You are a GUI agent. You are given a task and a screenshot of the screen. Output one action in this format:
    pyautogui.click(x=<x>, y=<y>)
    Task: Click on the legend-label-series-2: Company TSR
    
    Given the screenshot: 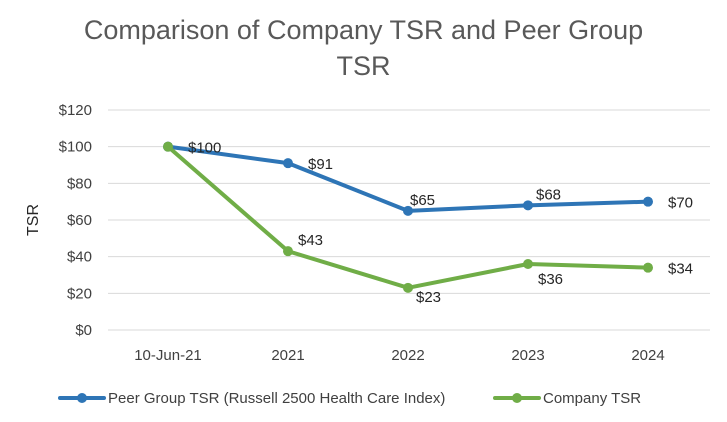 What is the action you would take?
    pyautogui.click(x=592, y=398)
    